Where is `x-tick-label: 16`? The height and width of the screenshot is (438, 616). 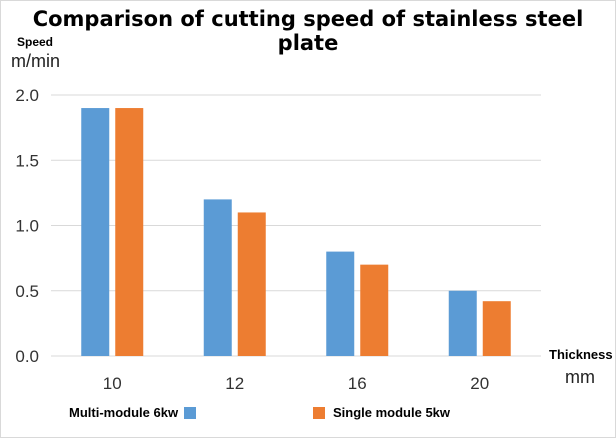
x-tick-label: 16 is located at coordinates (357, 383).